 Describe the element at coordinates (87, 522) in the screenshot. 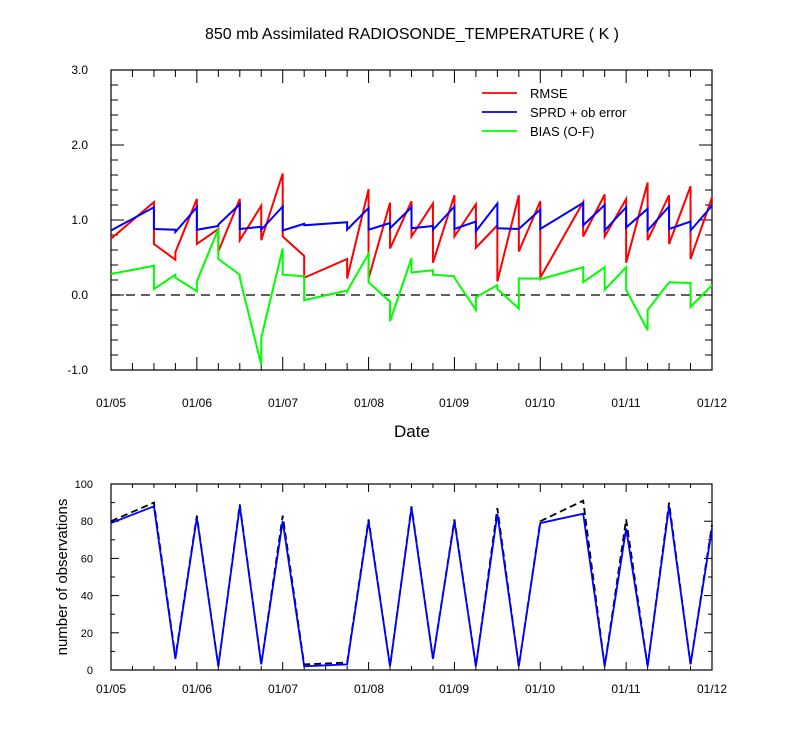

I see `bottom-y-tick-label: 80` at that location.